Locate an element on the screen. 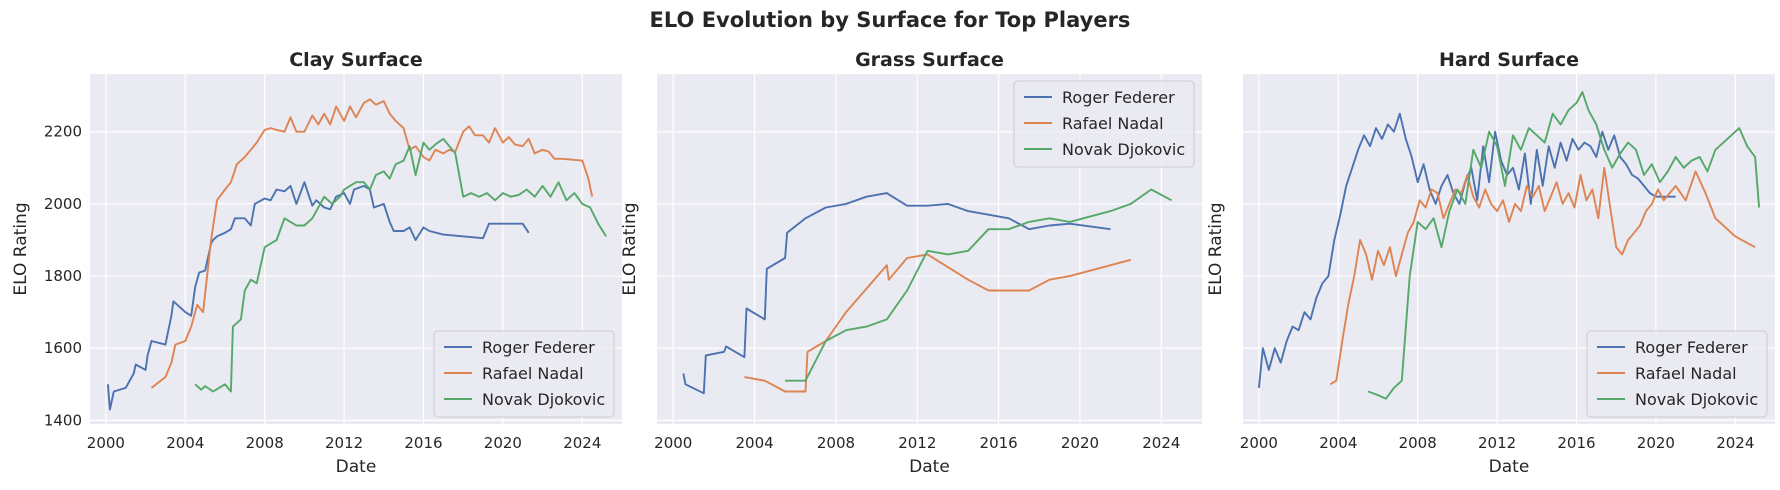 The height and width of the screenshot is (490, 1780). y-tick-label: 1600 is located at coordinates (63, 348).